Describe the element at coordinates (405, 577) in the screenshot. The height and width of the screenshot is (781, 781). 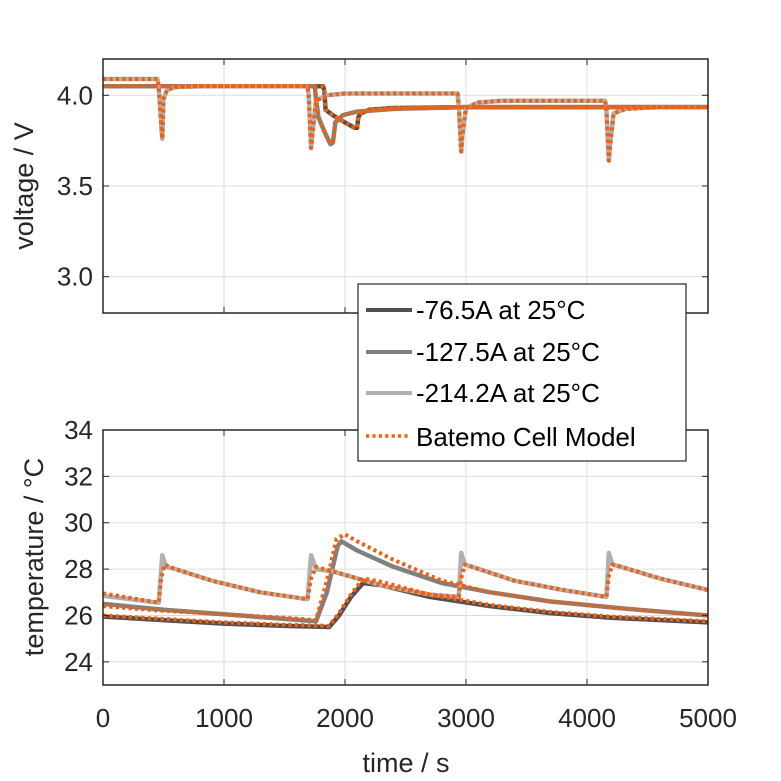
I see `temperature-series-batemo-model` at that location.